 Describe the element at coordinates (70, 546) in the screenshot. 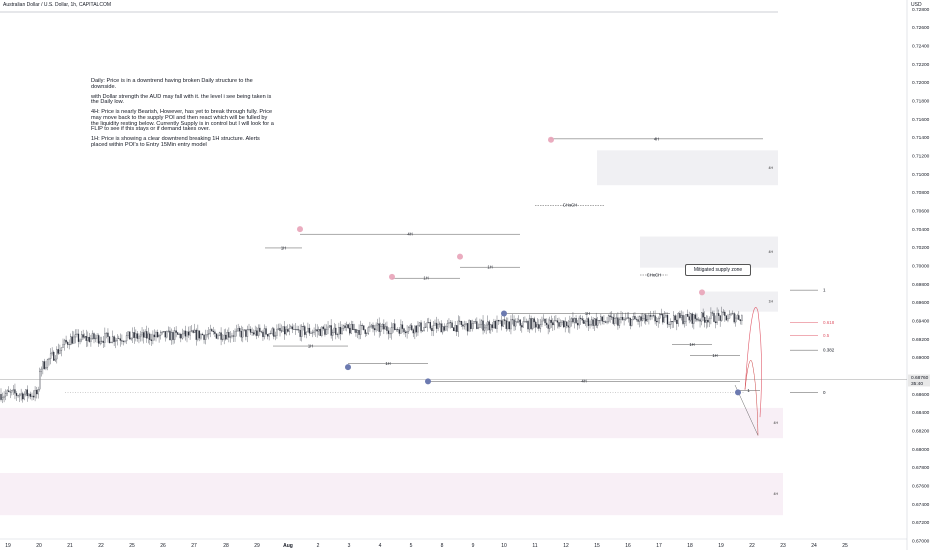

I see `time-tick-label: 21` at that location.